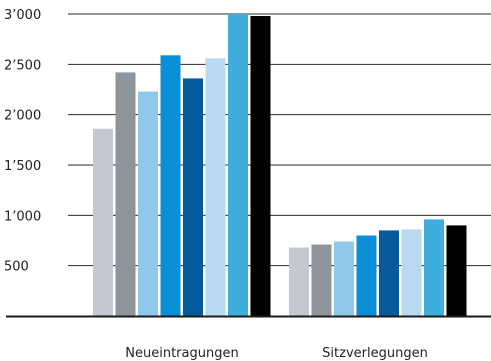 The image size is (491, 361). Describe the element at coordinates (16, 267) in the screenshot. I see `y-tick-label: 500` at that location.